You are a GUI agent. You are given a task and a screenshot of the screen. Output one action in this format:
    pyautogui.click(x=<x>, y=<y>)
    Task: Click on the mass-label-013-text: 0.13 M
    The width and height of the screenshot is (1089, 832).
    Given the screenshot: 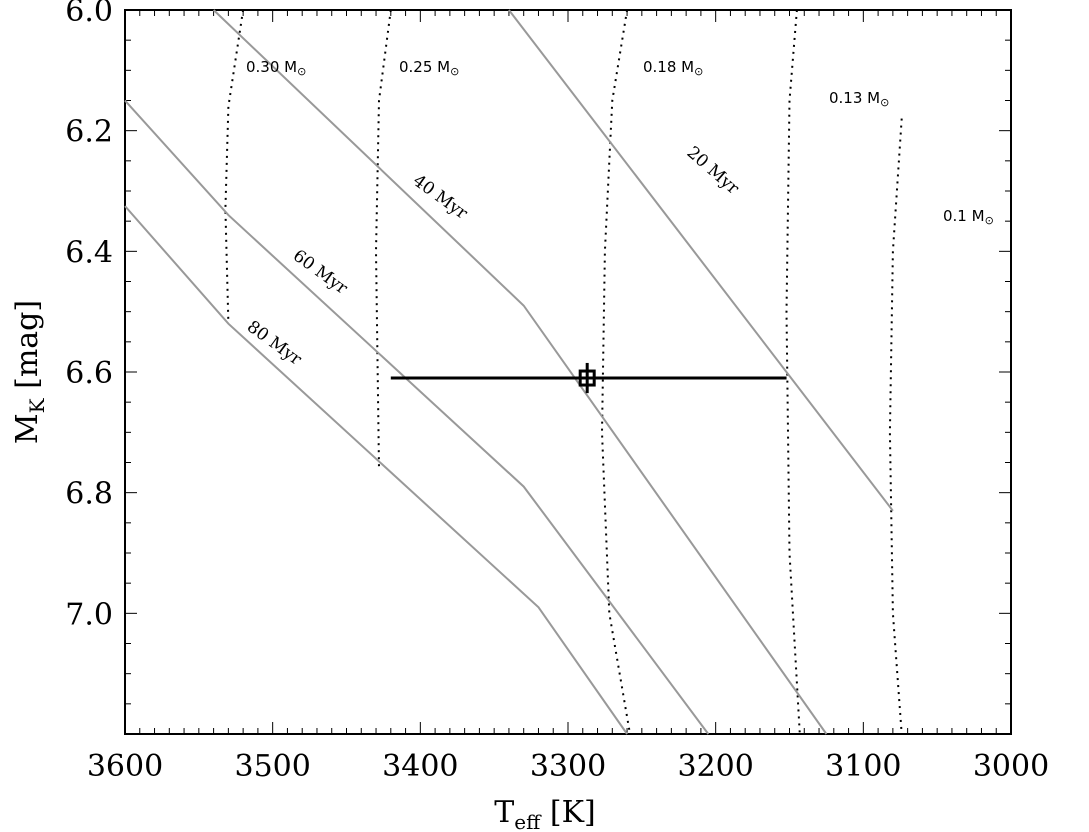 What is the action you would take?
    pyautogui.click(x=854, y=98)
    